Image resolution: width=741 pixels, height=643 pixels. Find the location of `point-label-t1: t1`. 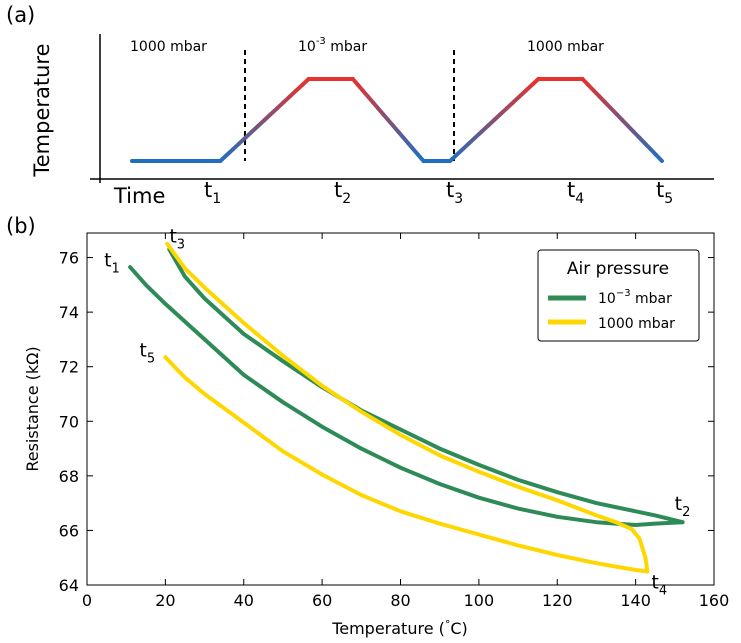

point-label-t1: t1 is located at coordinates (112, 262).